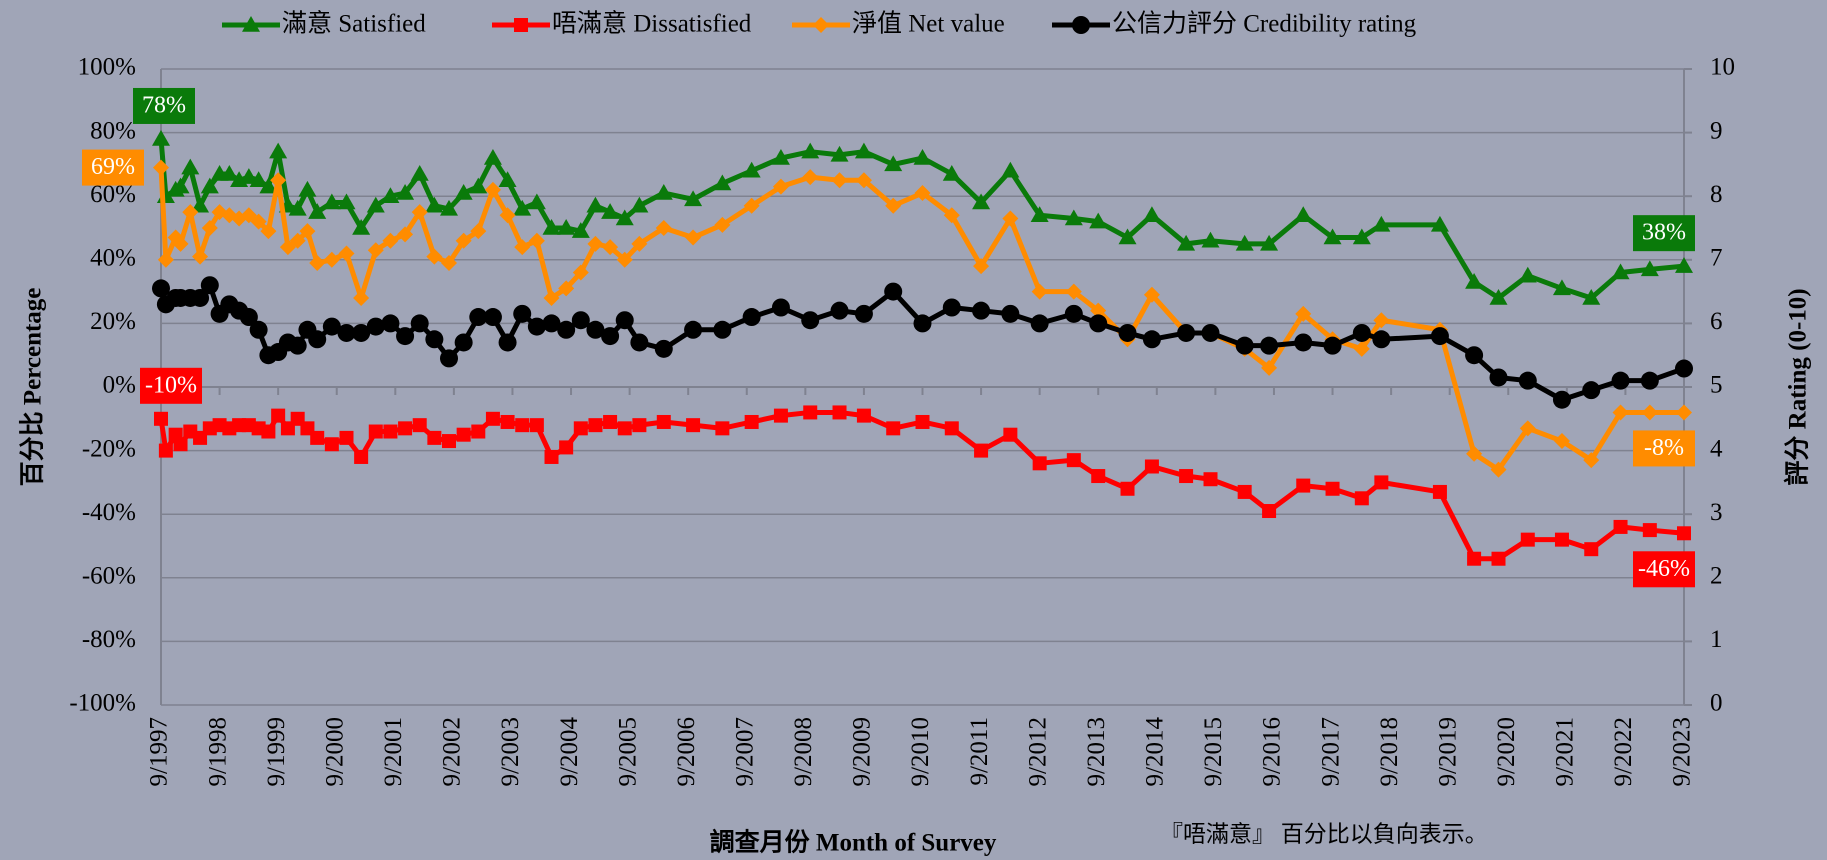 The image size is (1827, 860). What do you see at coordinates (102, 703) in the screenshot?
I see `y-tick-label: -100%` at bounding box center [102, 703].